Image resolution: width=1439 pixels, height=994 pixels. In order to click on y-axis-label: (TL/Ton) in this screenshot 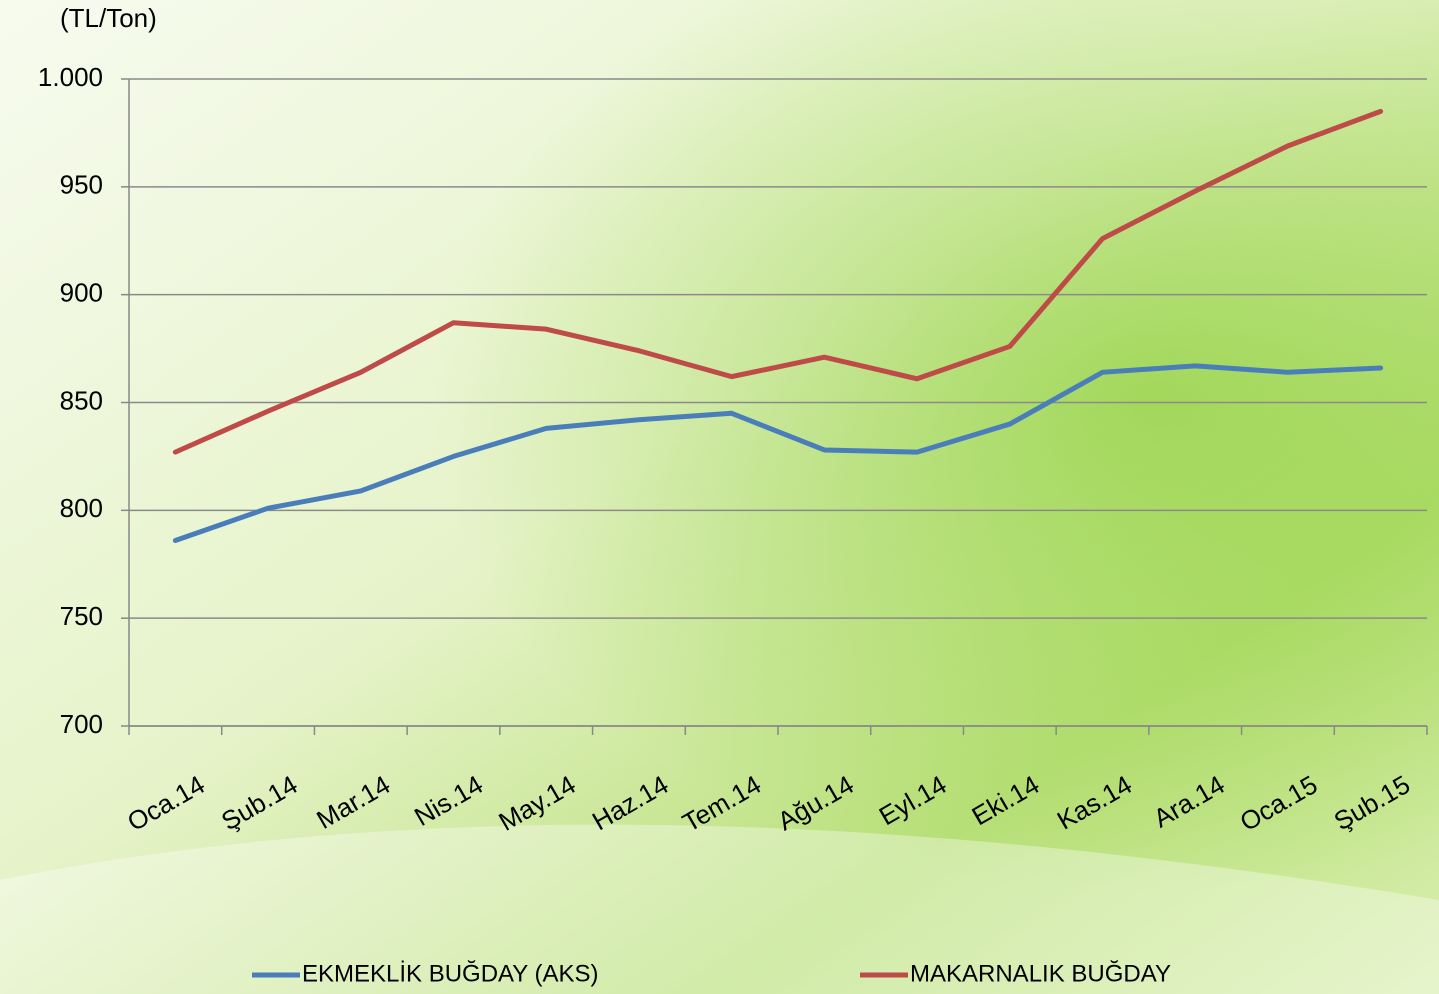, I will do `click(108, 18)`.